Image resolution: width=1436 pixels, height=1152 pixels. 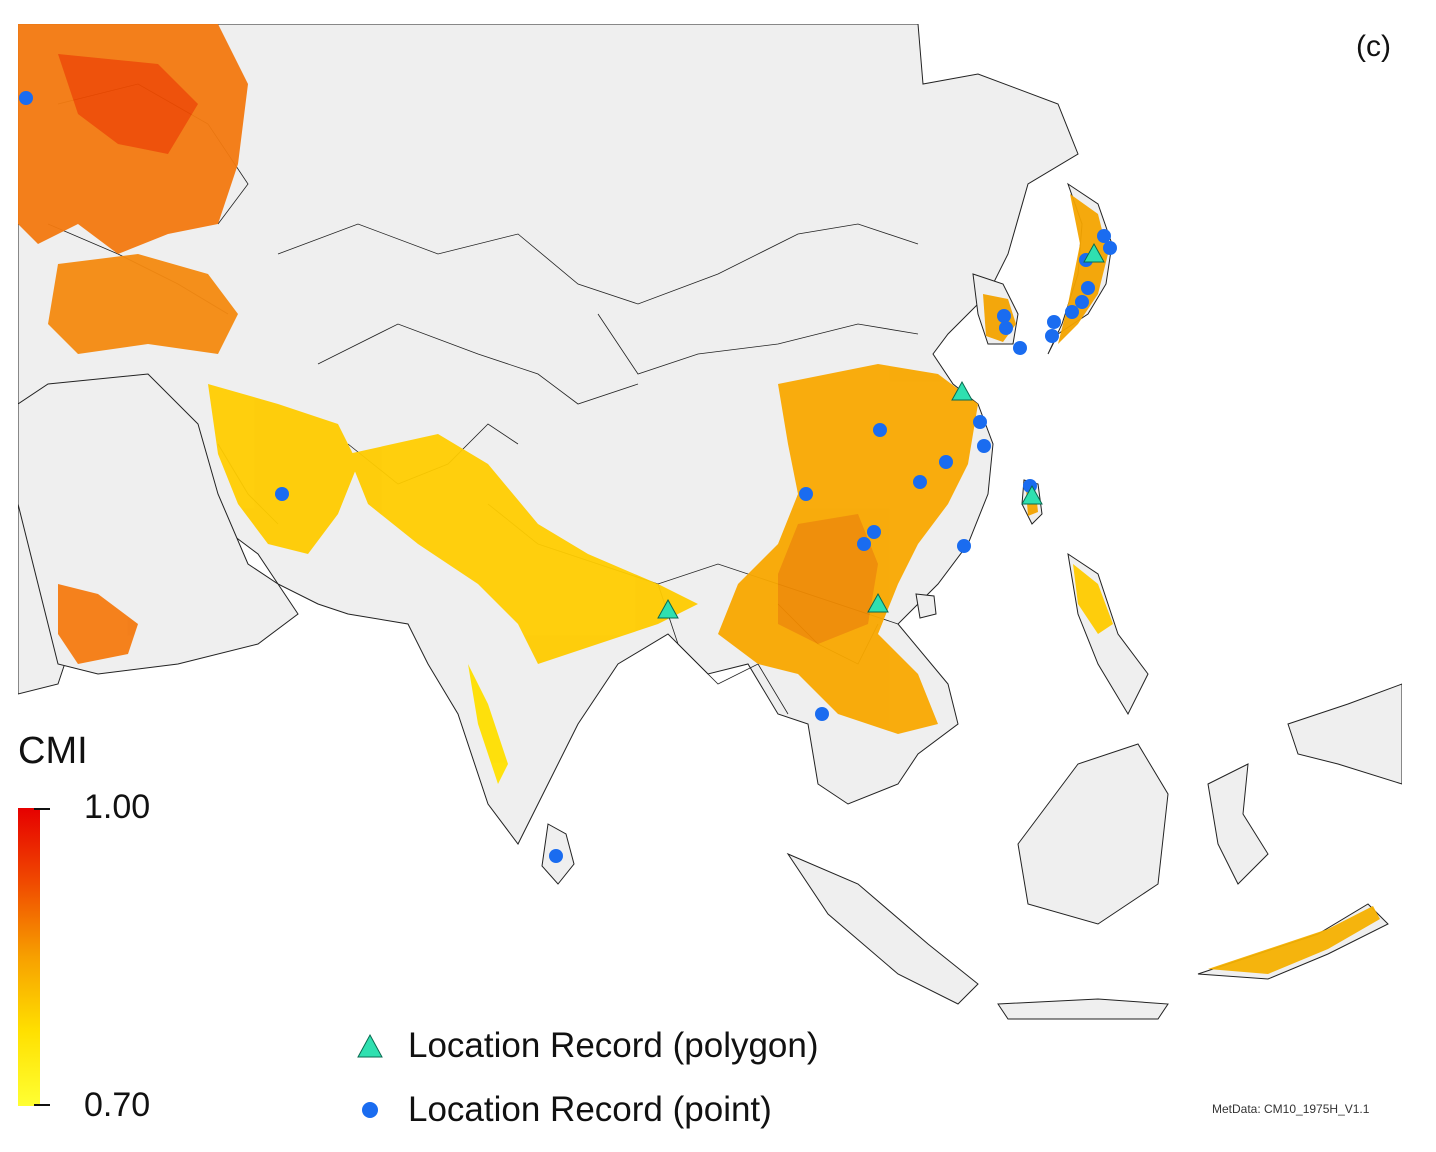 What do you see at coordinates (1373, 46) in the screenshot?
I see `panel-label: (c)` at bounding box center [1373, 46].